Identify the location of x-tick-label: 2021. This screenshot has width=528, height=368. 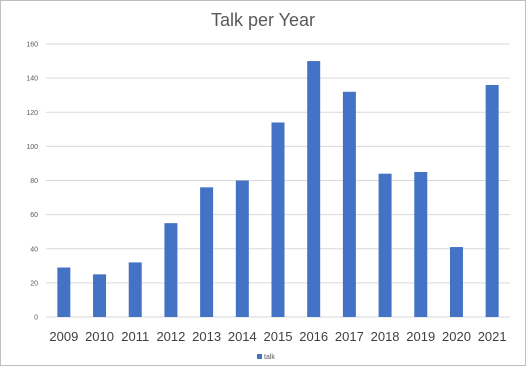
(492, 336).